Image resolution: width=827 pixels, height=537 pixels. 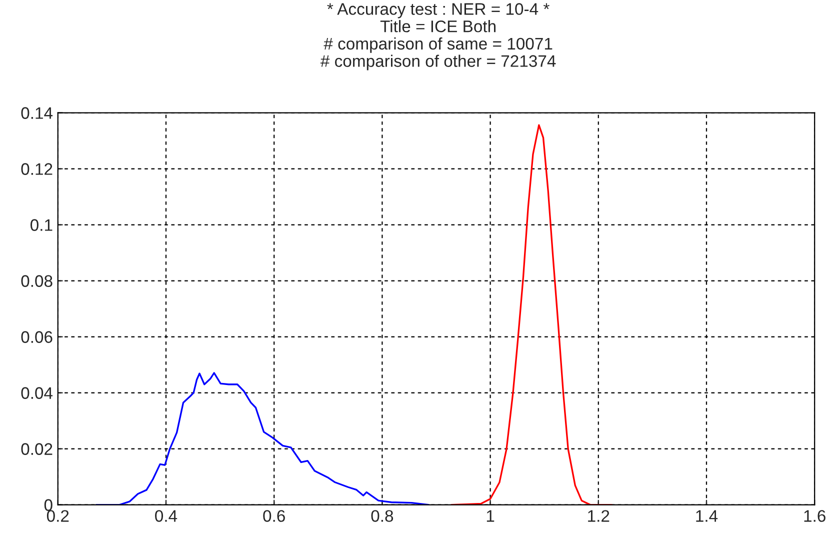 What do you see at coordinates (490, 516) in the screenshot?
I see `x-tick-label: 1` at bounding box center [490, 516].